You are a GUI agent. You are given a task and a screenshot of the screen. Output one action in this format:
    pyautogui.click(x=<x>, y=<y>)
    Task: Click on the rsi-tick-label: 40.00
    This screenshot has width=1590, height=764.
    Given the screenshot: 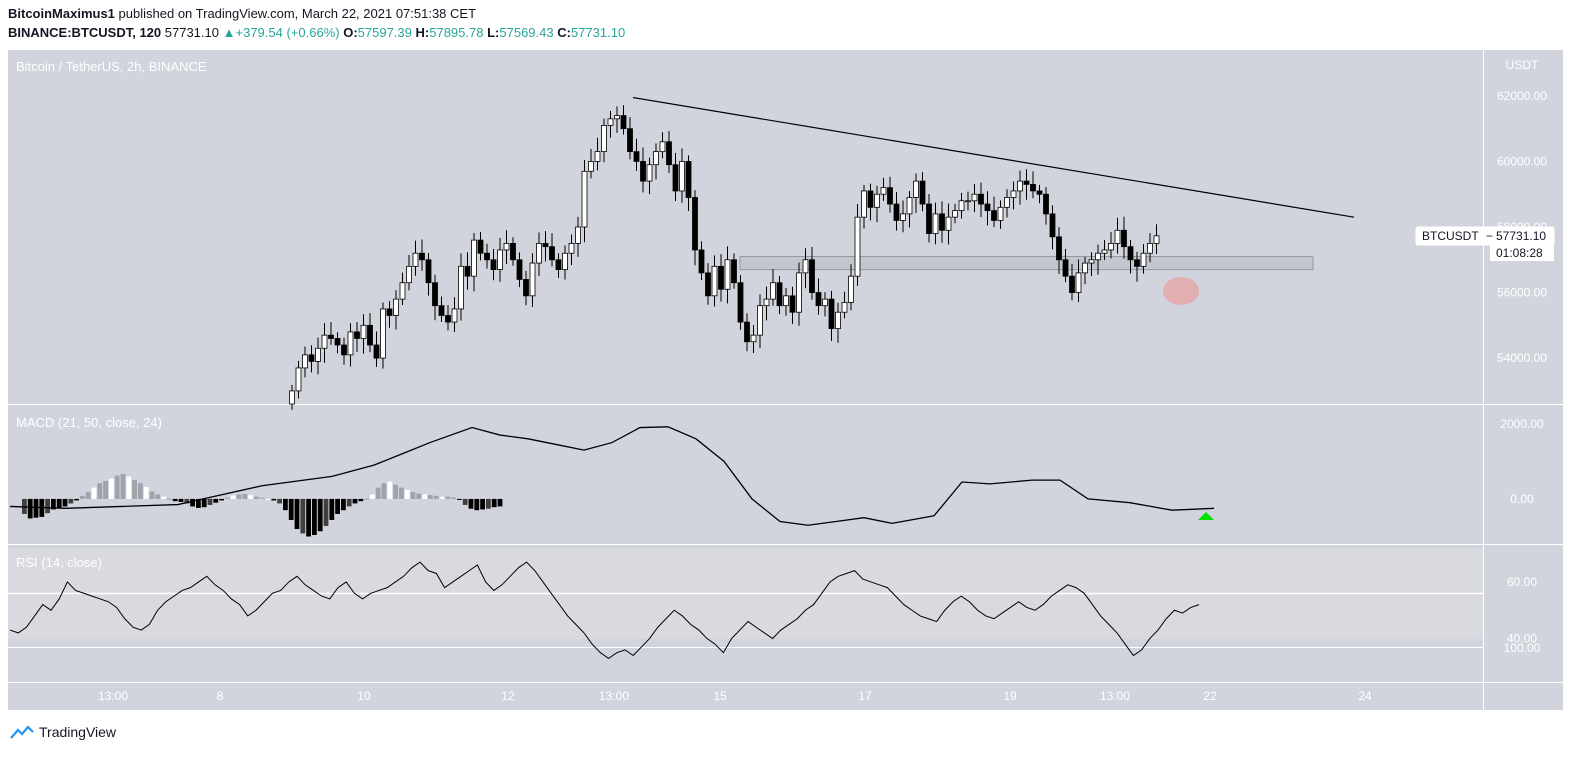 What is the action you would take?
    pyautogui.click(x=1522, y=639)
    